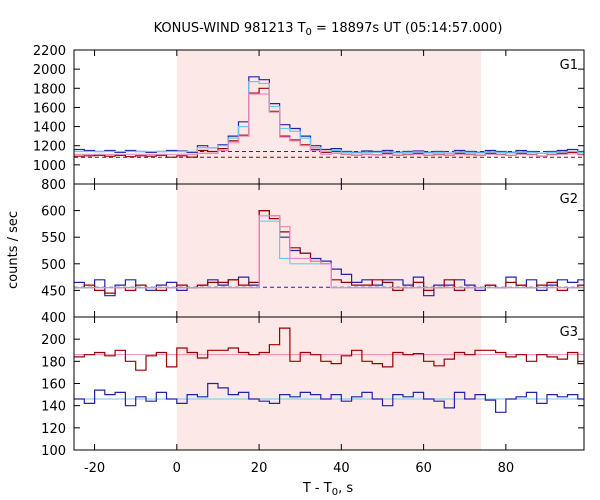  What do you see at coordinates (329, 349) in the screenshot?
I see `series-red-step-line` at bounding box center [329, 349].